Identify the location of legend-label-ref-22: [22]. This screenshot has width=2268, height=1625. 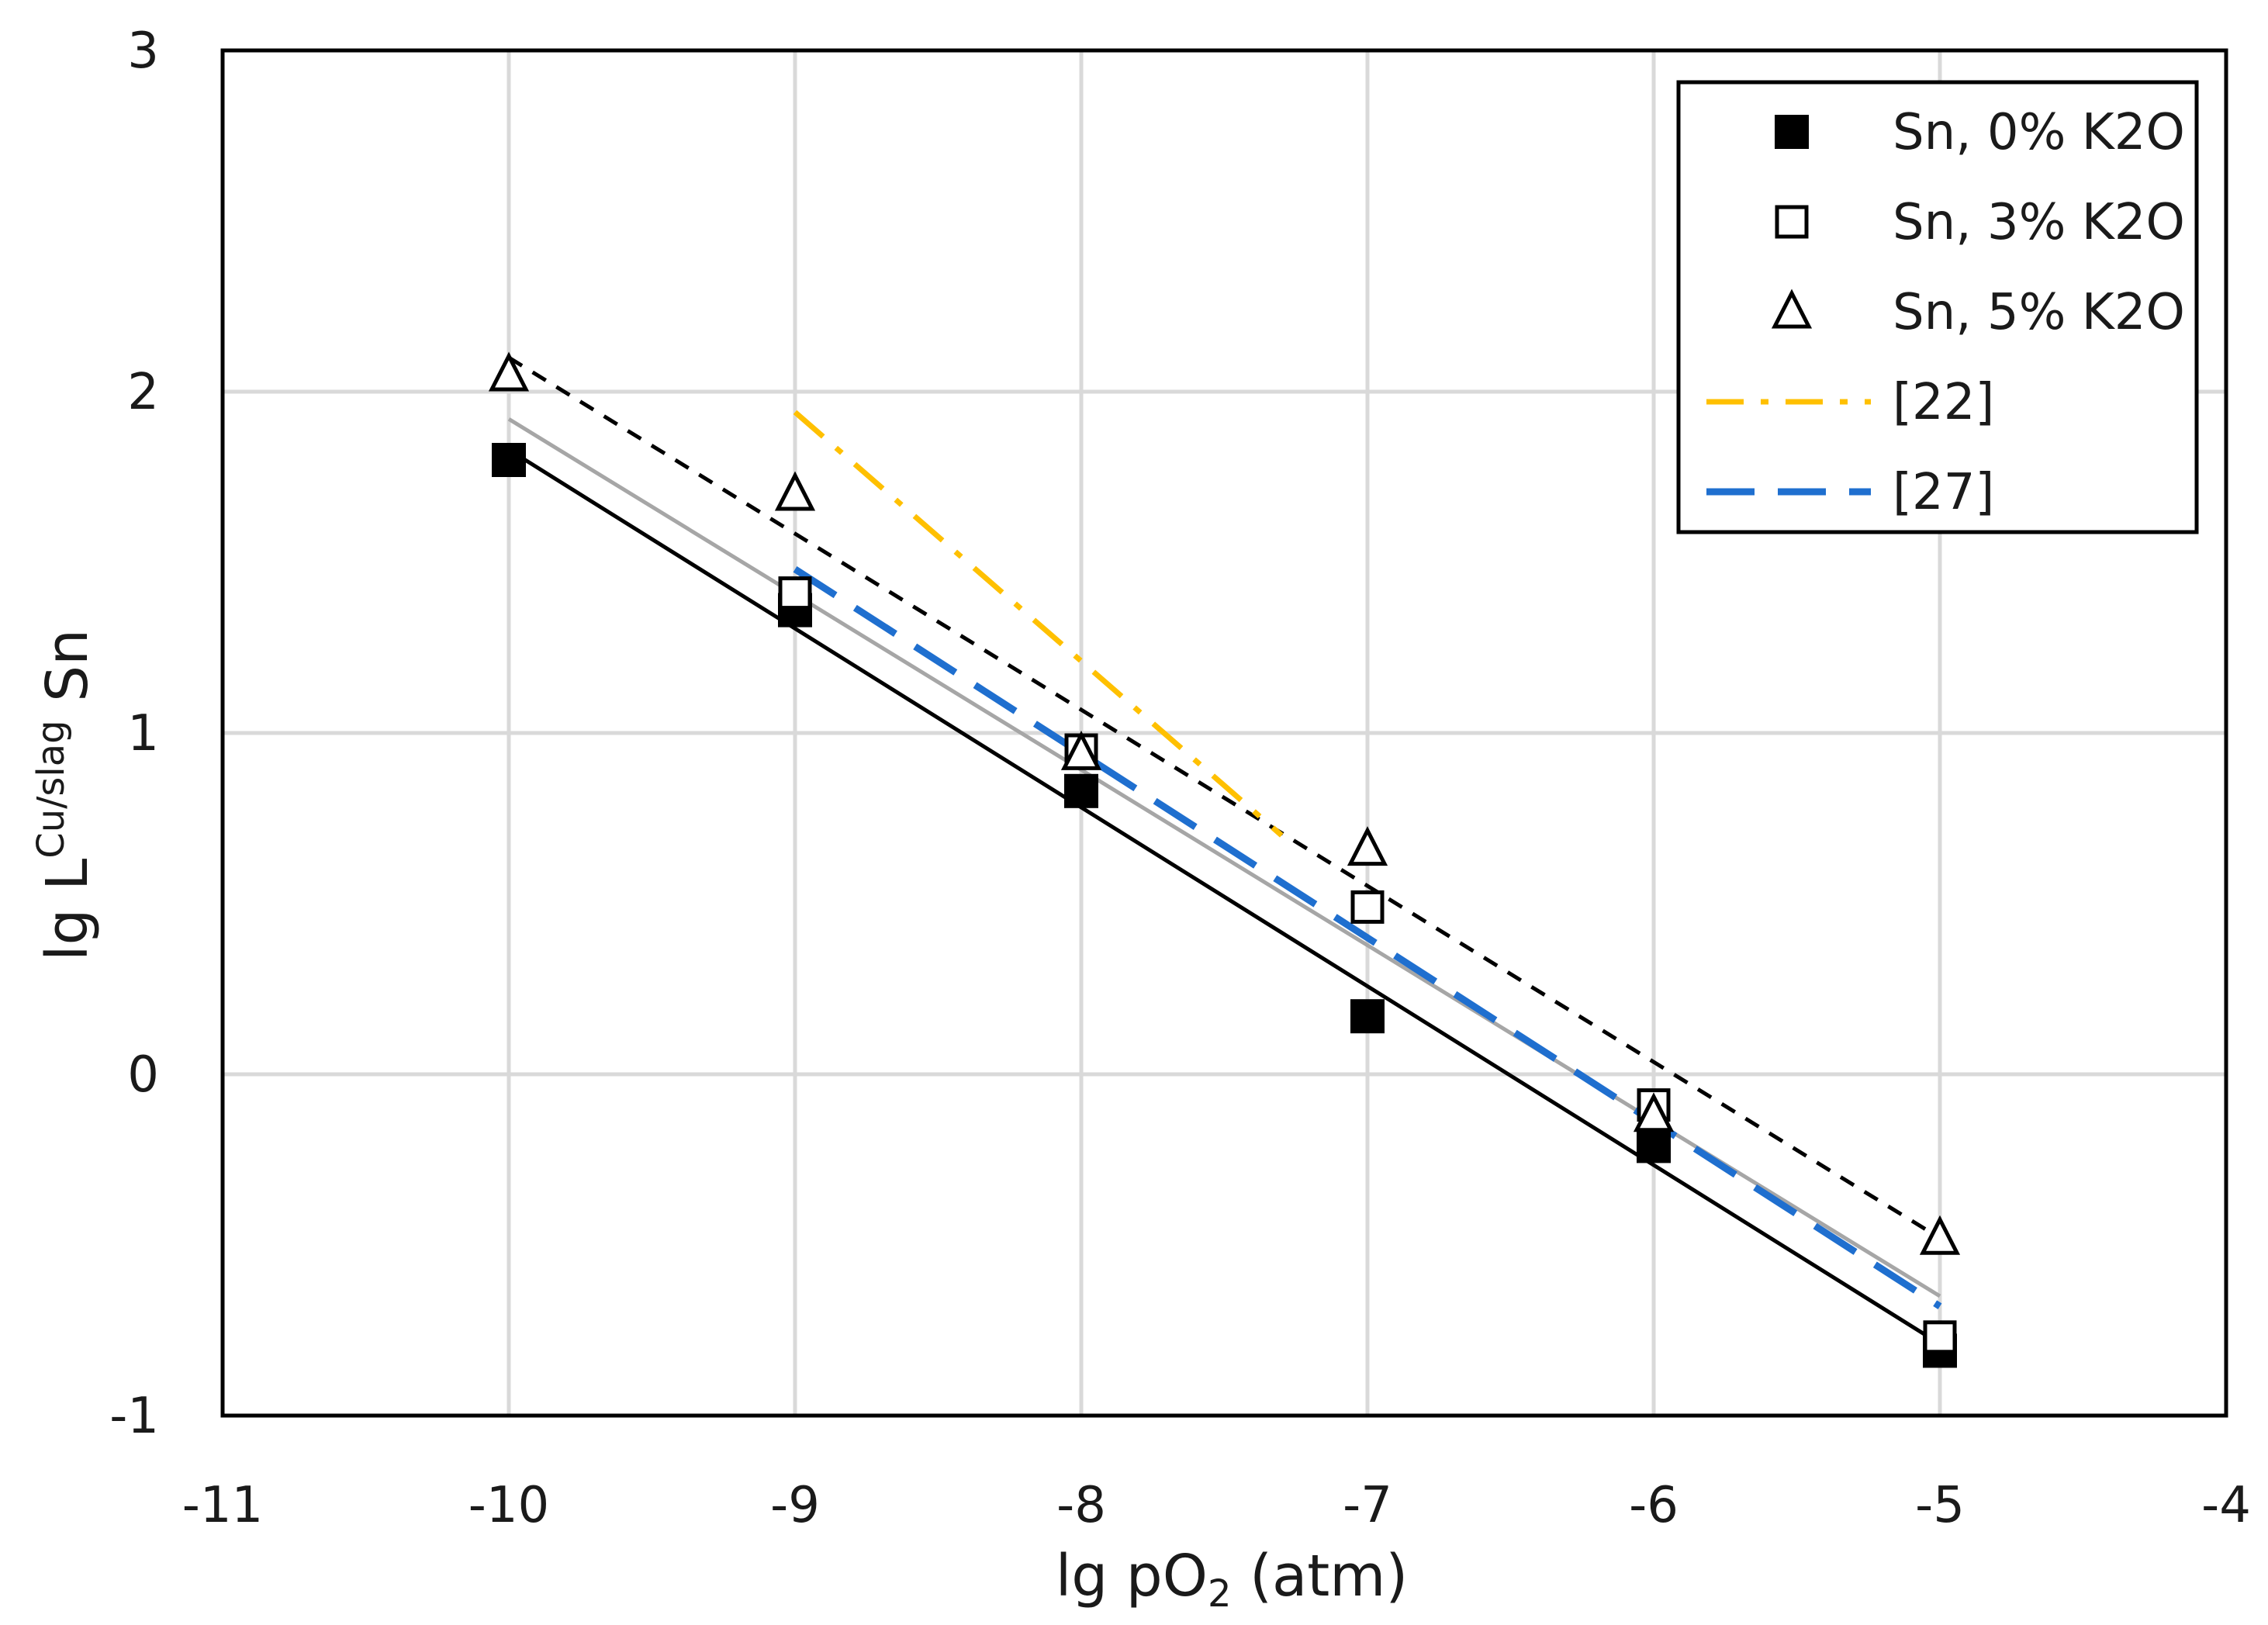
(1943, 402).